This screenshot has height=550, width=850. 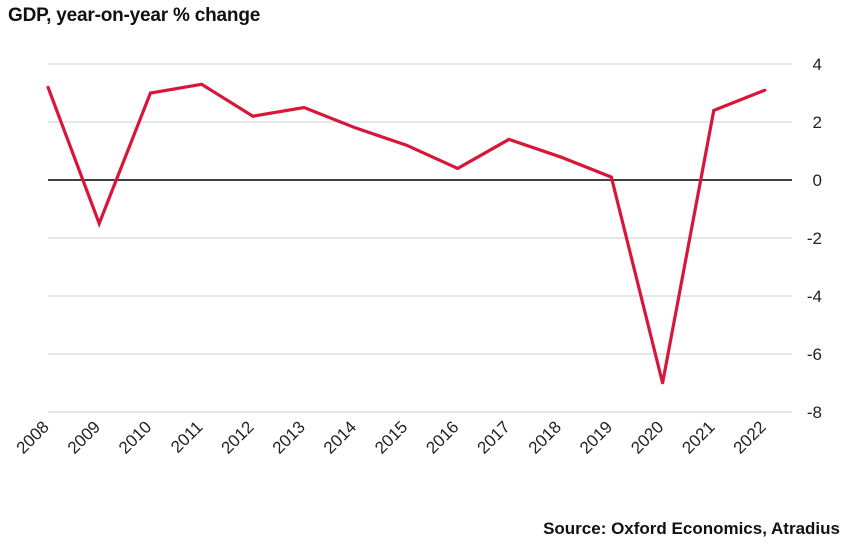 What do you see at coordinates (238, 437) in the screenshot?
I see `x-tick-label: 2012` at bounding box center [238, 437].